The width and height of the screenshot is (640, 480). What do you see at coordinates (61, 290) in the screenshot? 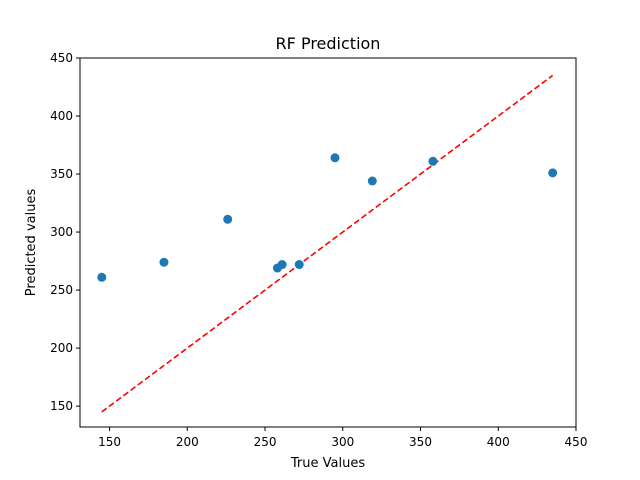
I see `y-tick-label: 250` at bounding box center [61, 290].